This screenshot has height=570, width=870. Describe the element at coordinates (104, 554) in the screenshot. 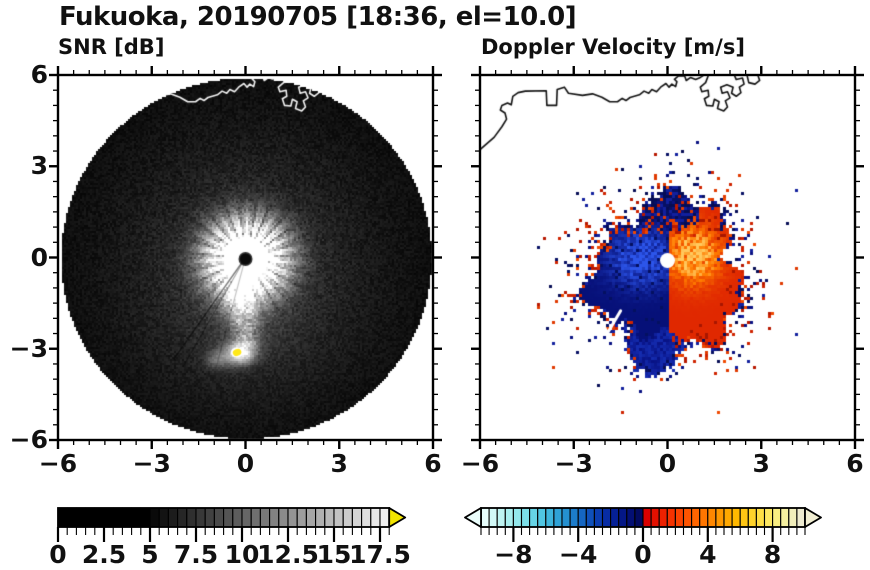

I see `snr-colorbar-tick-label: 2.5` at that location.